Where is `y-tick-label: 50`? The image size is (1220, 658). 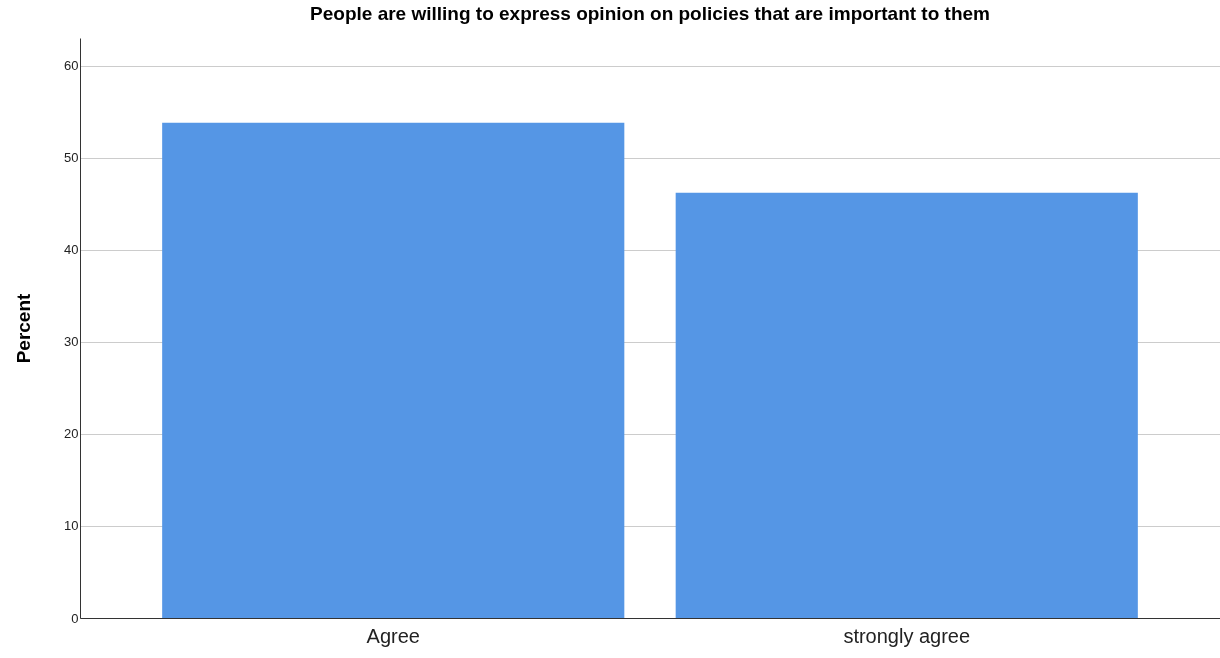 y-tick-label: 50 is located at coordinates (71, 158).